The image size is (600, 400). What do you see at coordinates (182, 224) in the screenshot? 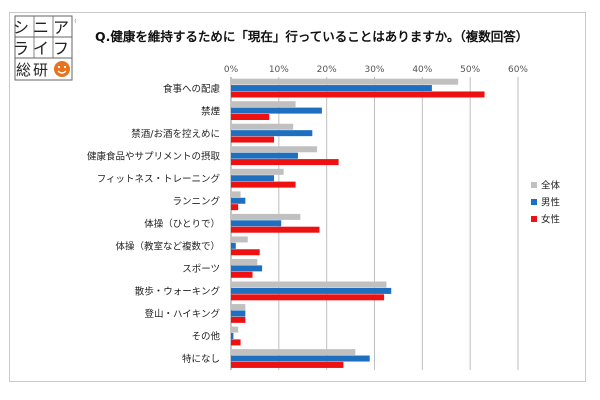
I see `category-label: 体操（ひとりで）` at bounding box center [182, 224].